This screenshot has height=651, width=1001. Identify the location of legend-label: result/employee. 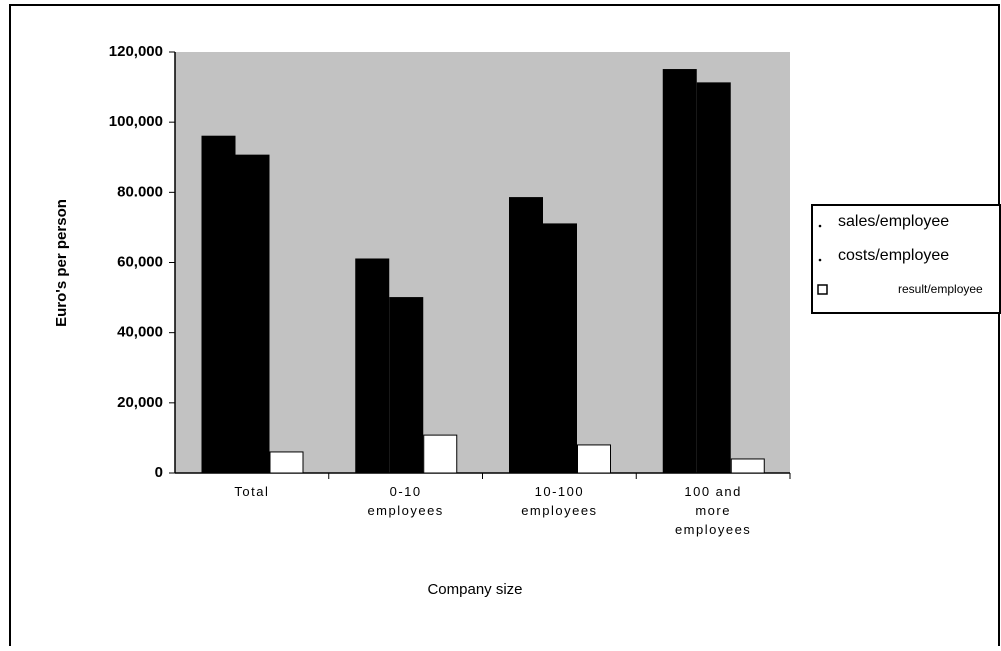
(940, 289).